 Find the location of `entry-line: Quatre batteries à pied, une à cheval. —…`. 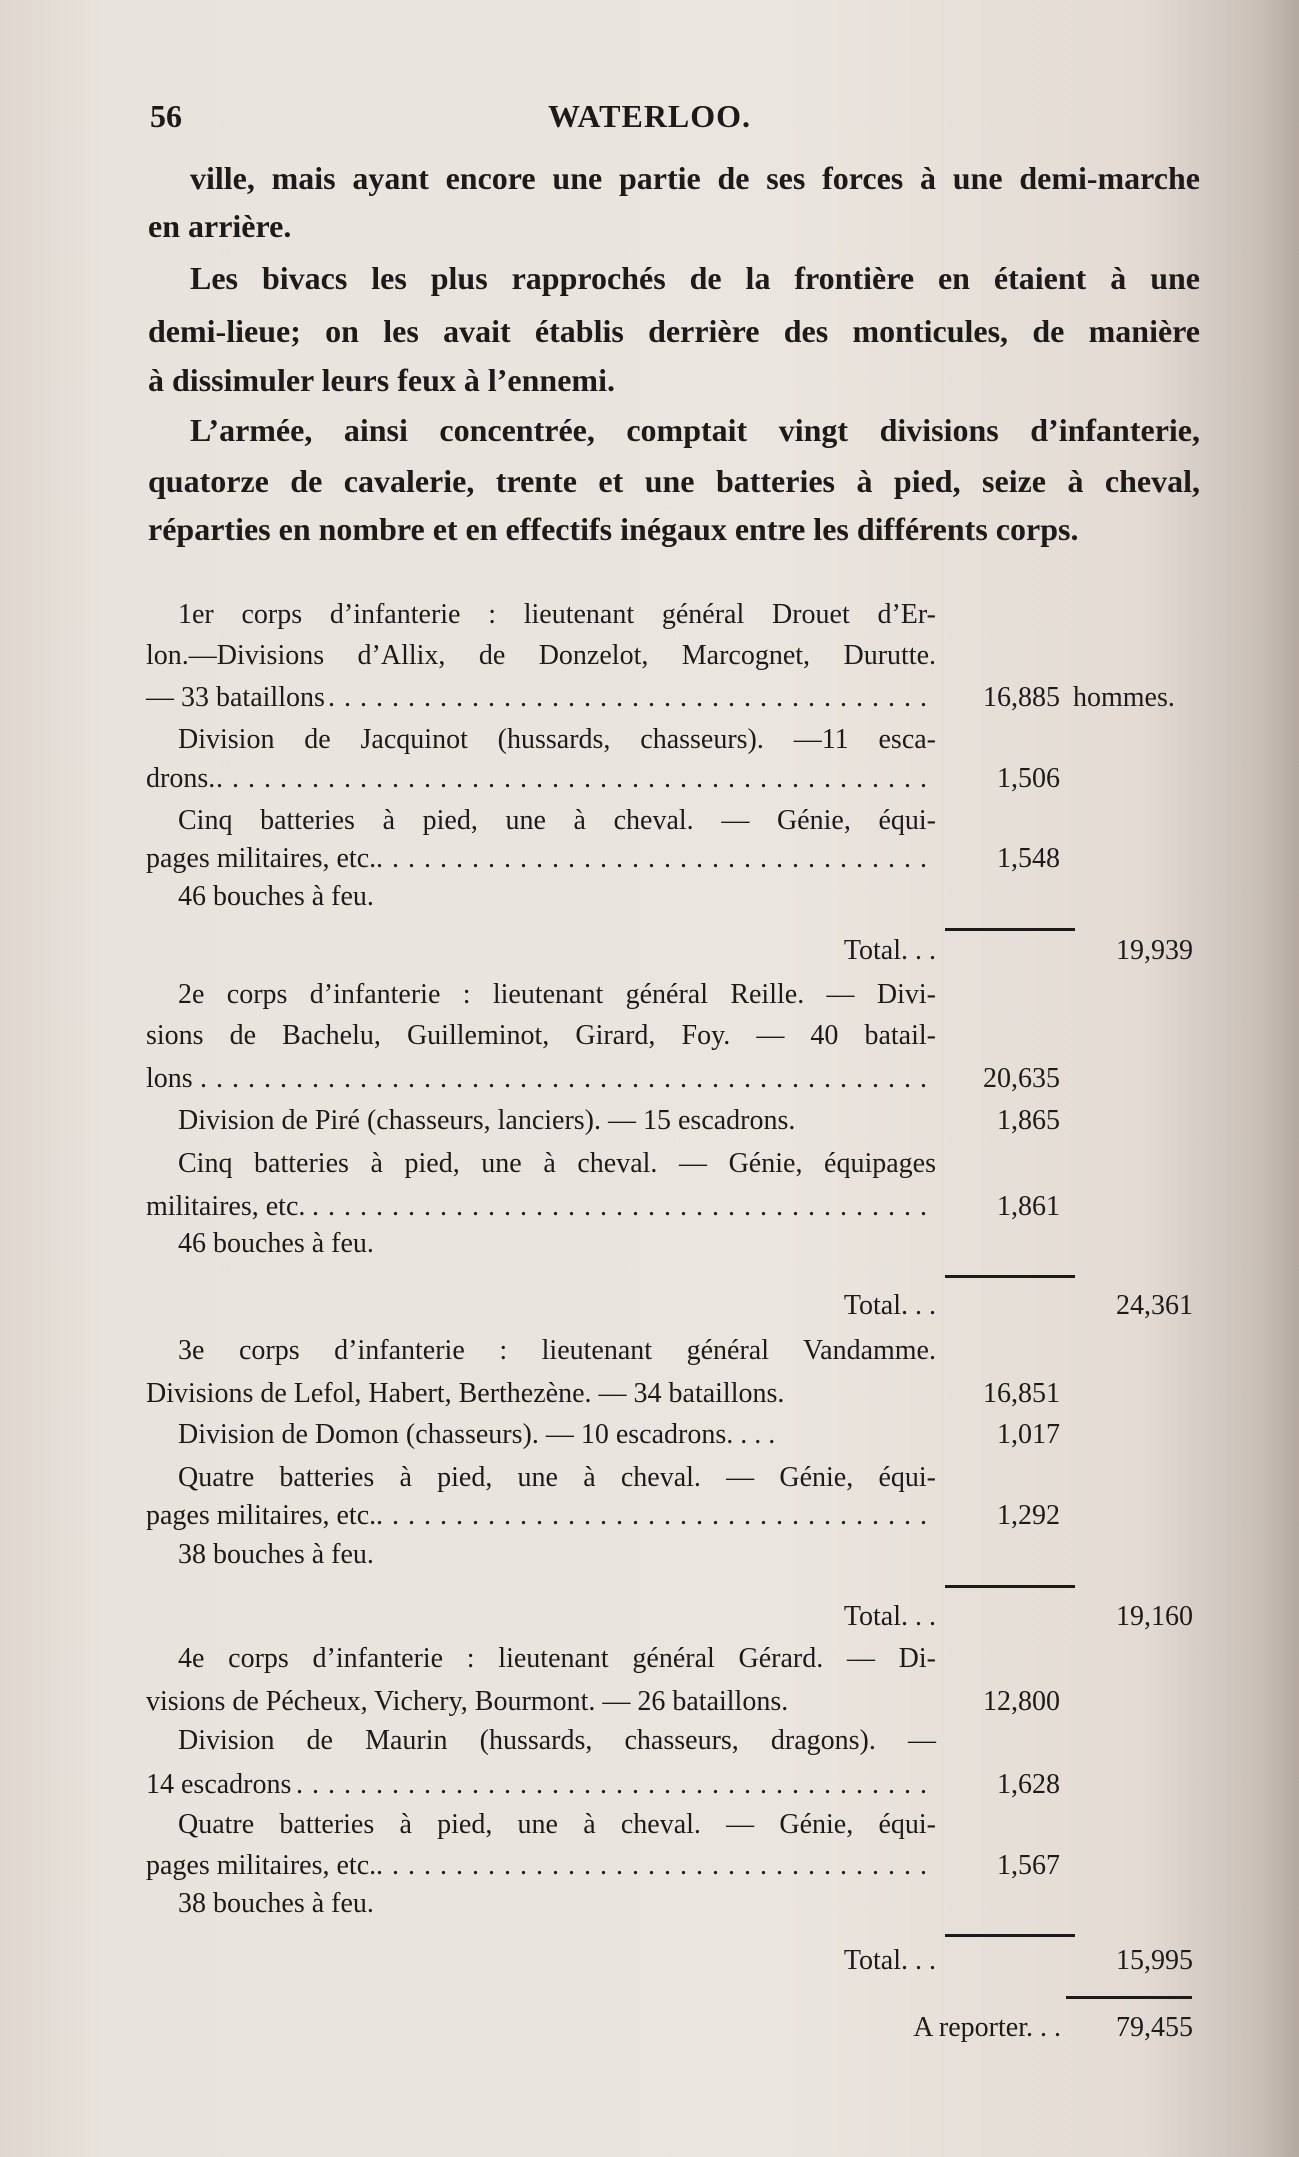

entry-line: Quatre batteries à pied, une à cheval. —… is located at coordinates (541, 1825).